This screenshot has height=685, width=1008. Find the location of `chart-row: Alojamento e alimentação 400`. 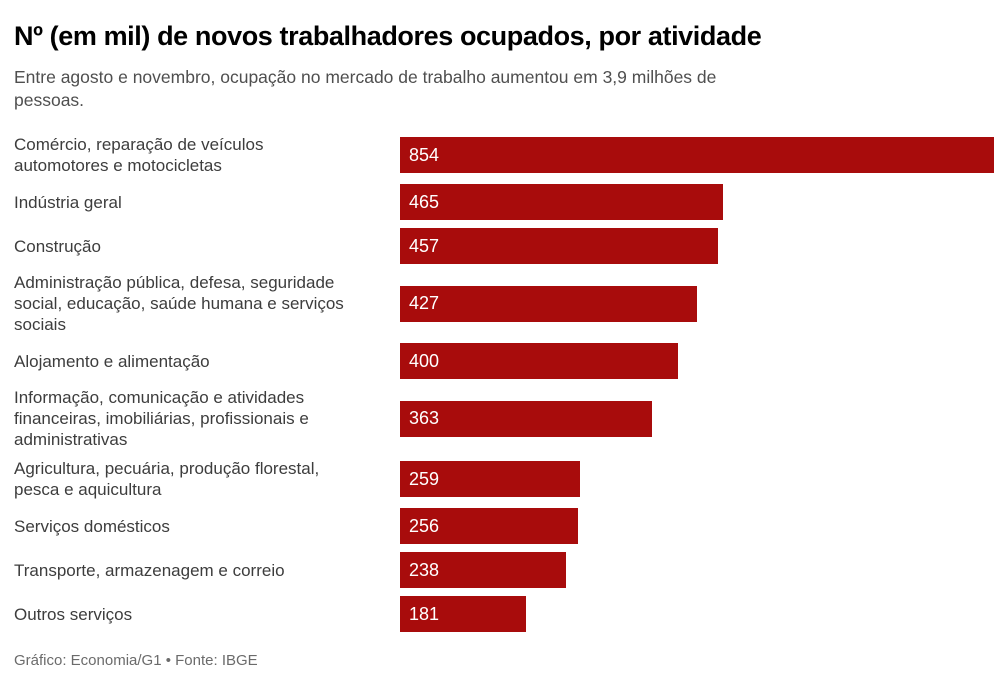

chart-row: Alojamento e alimentação 400 is located at coordinates (504, 361).